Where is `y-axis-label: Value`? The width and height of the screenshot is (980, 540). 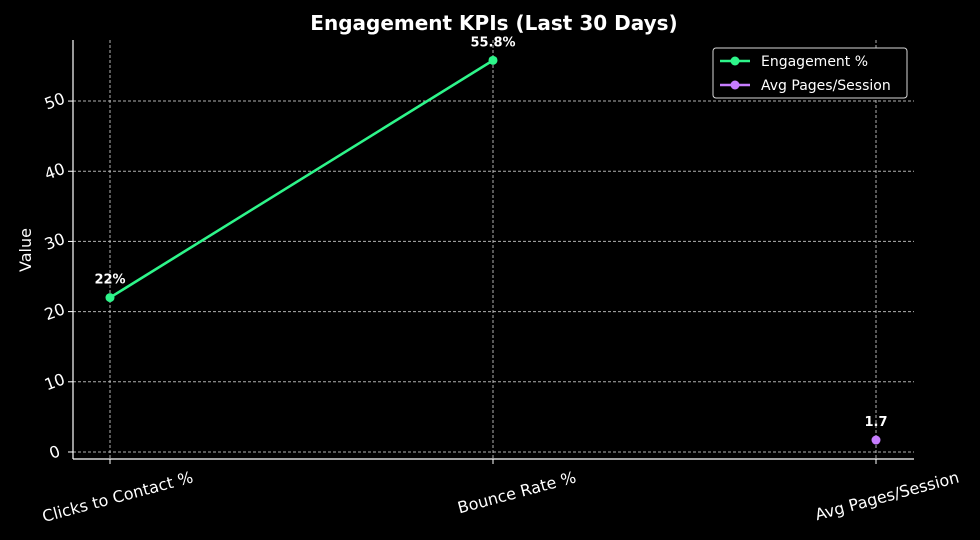
y-axis-label: Value is located at coordinates (25, 250).